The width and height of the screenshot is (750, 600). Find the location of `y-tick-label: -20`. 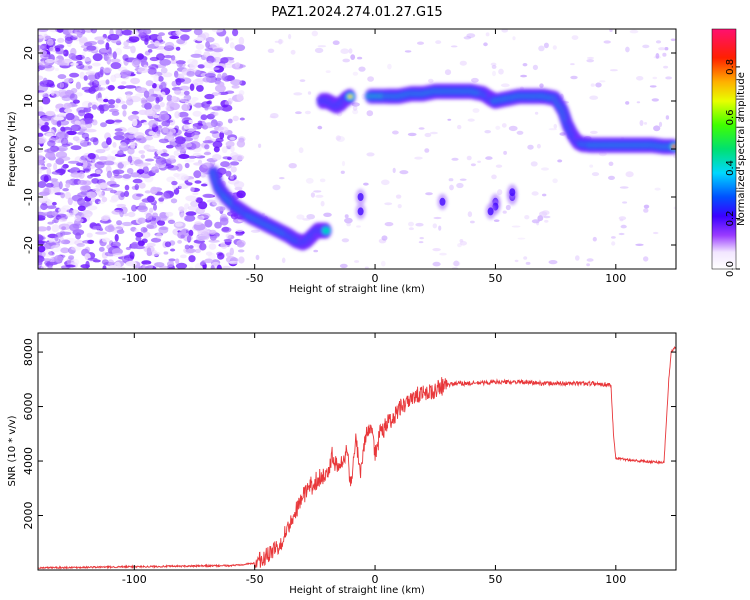

y-tick-label: -20 is located at coordinates (28, 245).